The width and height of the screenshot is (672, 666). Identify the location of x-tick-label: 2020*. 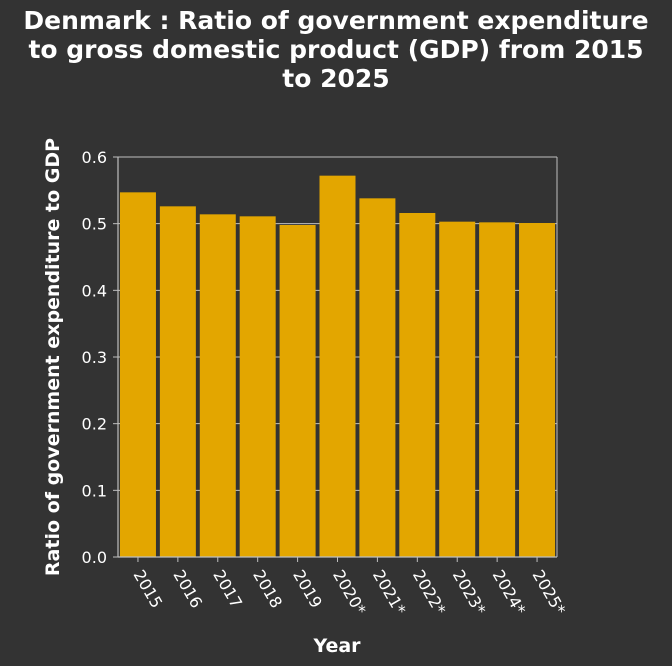
(349, 593).